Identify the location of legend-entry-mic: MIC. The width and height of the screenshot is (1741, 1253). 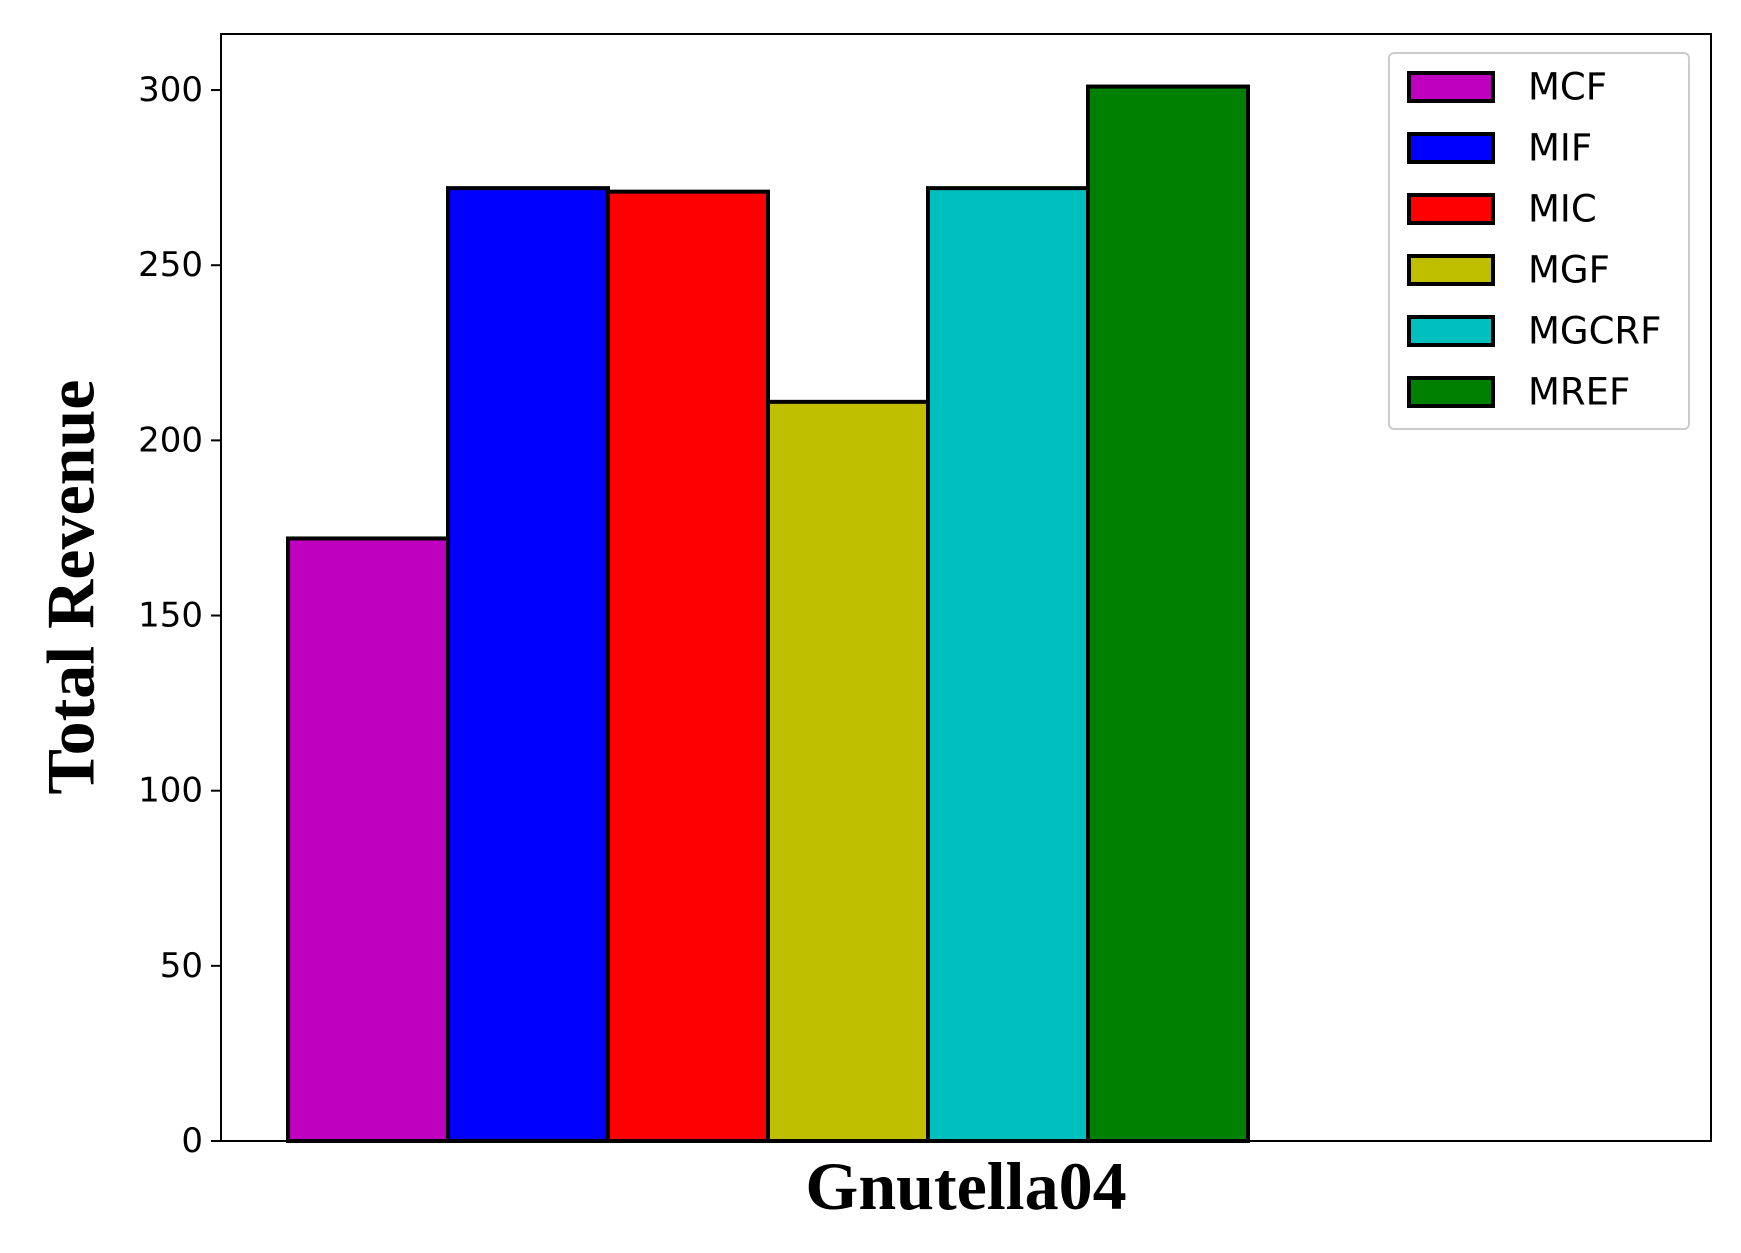
(1502, 209).